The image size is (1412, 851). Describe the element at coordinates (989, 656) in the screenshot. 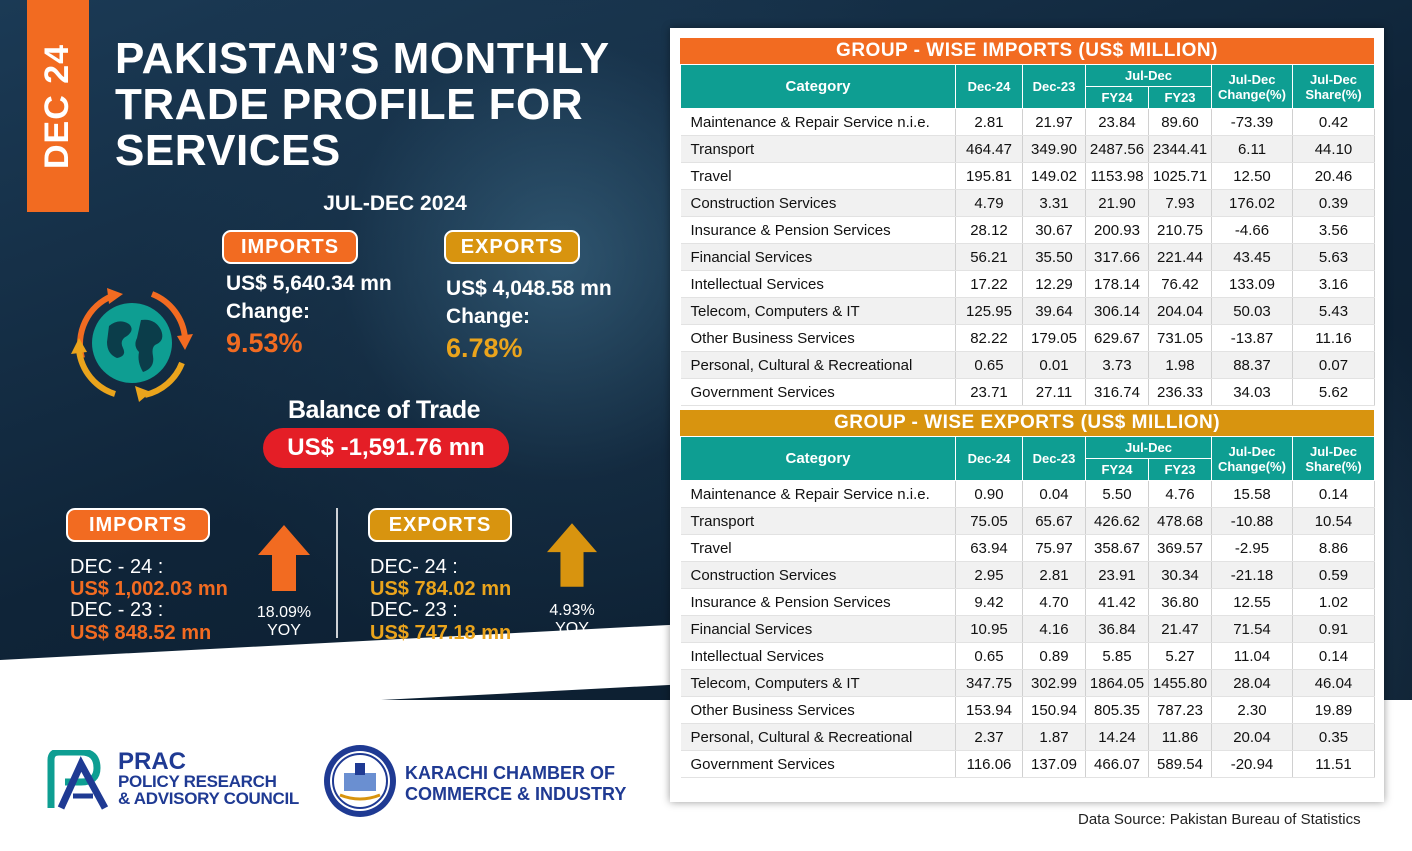

I see `exports-cell-dec24: 0.65` at that location.